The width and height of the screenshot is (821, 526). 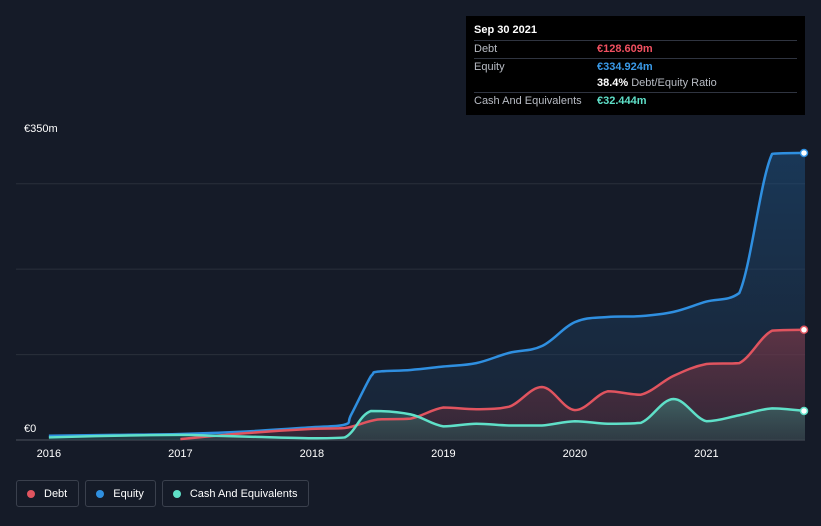 I want to click on equity-end-dot, so click(x=804, y=153).